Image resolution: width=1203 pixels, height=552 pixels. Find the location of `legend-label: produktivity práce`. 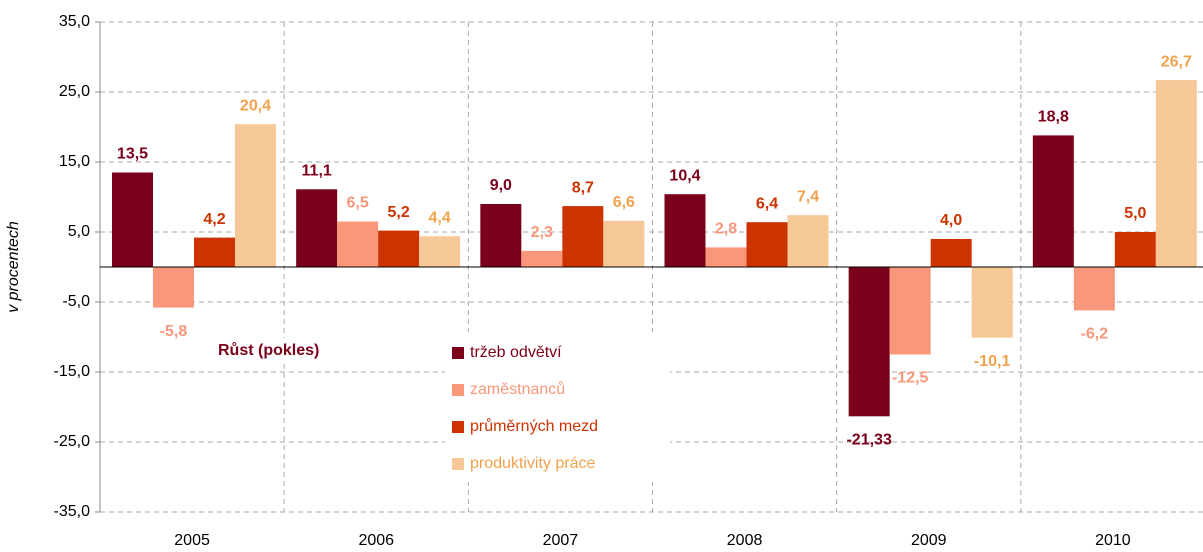

legend-label: produktivity práce is located at coordinates (532, 463).